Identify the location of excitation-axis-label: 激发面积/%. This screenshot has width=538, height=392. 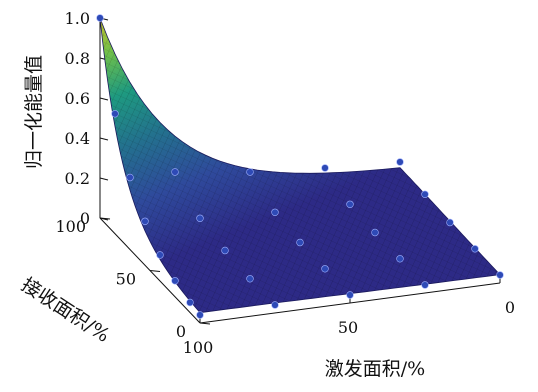
(375, 369).